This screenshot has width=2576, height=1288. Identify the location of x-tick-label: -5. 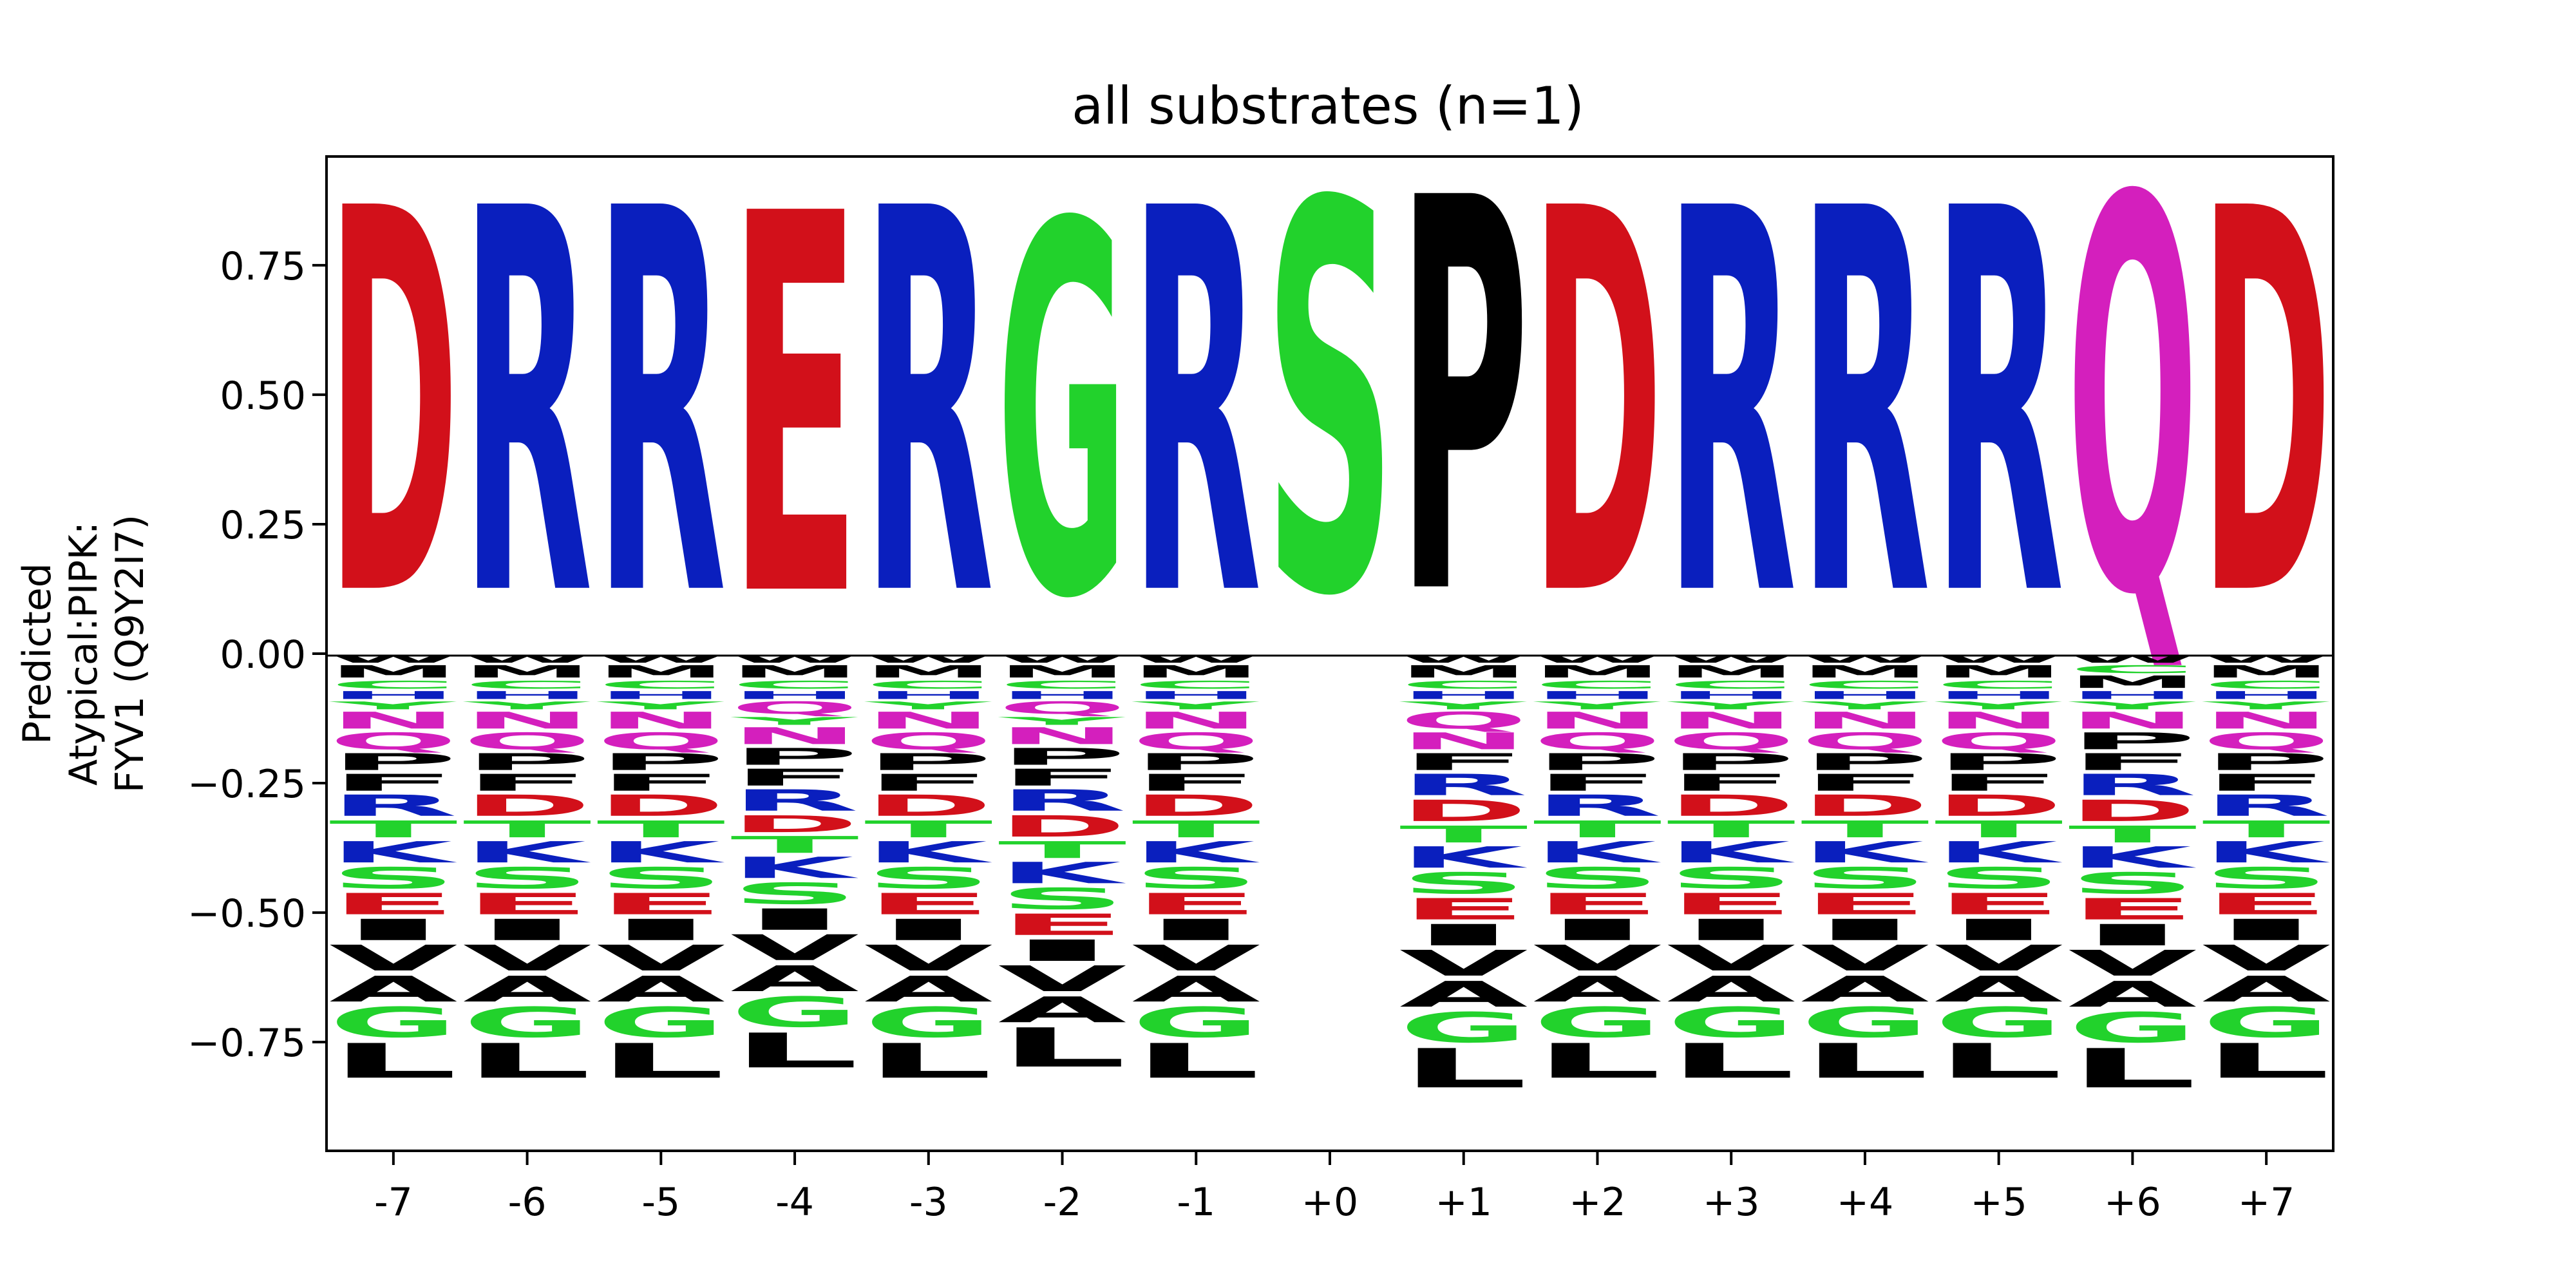
(660, 1202).